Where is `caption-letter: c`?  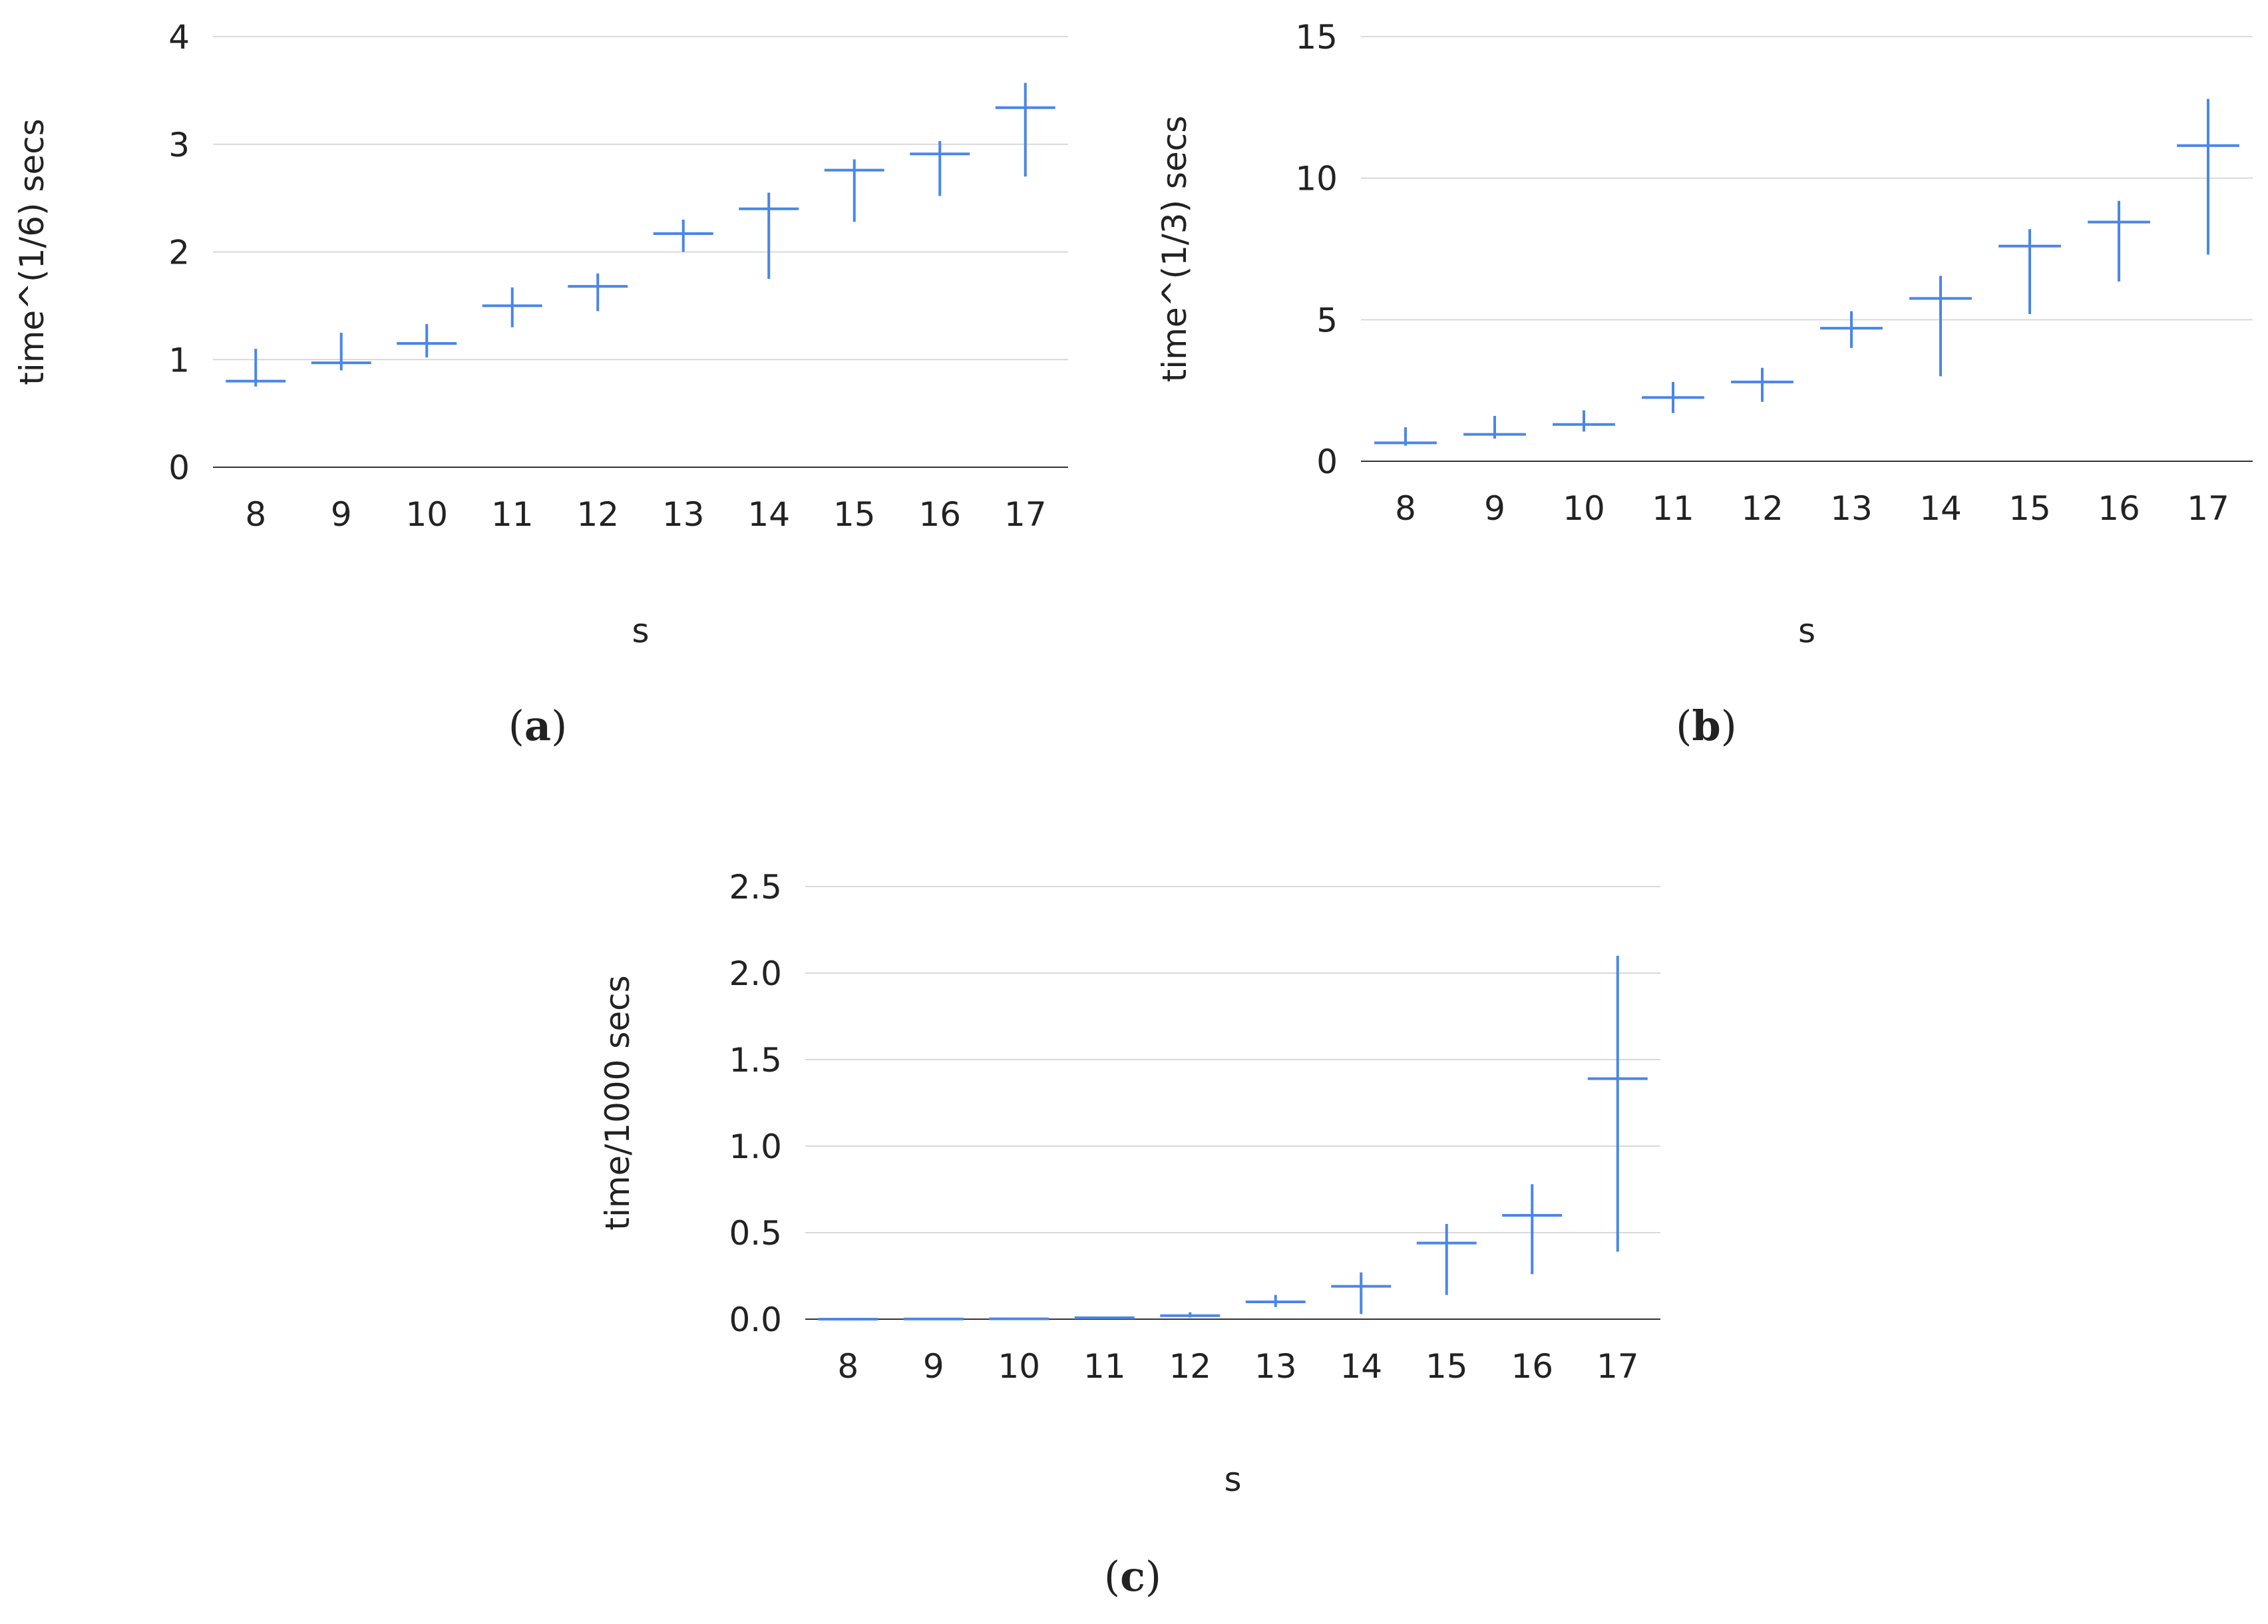
caption-letter: c is located at coordinates (1132, 1576).